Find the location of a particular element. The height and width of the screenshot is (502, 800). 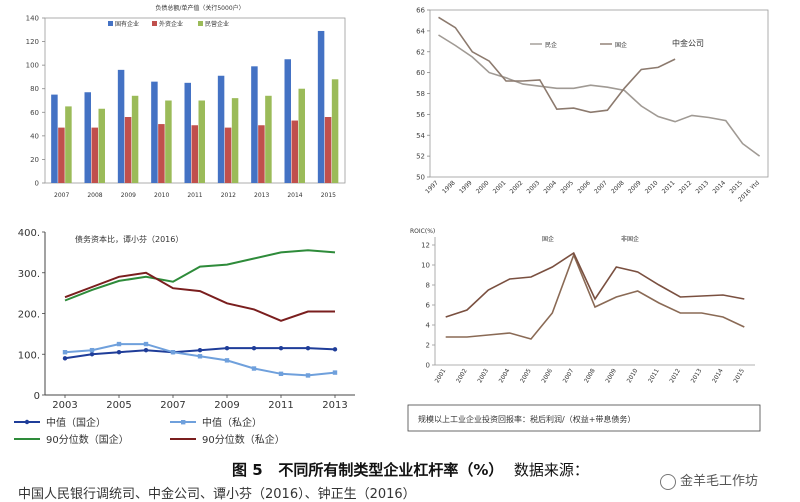

y-tick-label: 6 is located at coordinates (428, 306).